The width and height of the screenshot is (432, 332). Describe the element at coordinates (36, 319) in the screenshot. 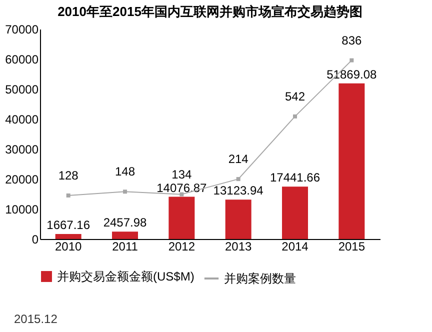

I see `text: 2015.12` at that location.